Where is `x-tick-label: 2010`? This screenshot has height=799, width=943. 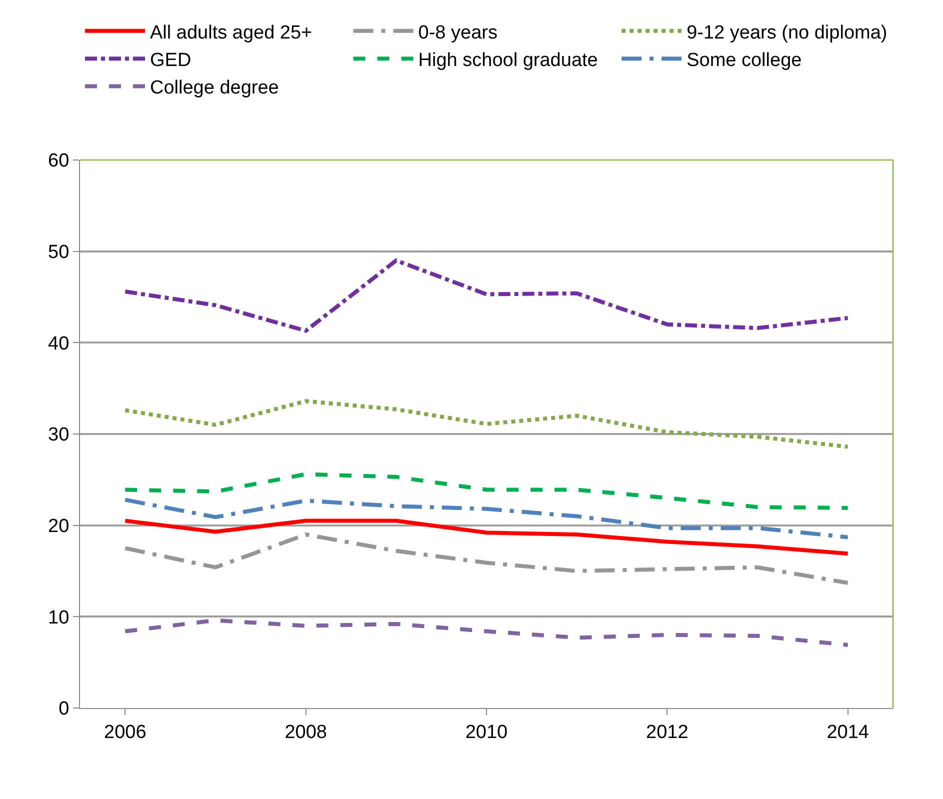 x-tick-label: 2010 is located at coordinates (486, 732).